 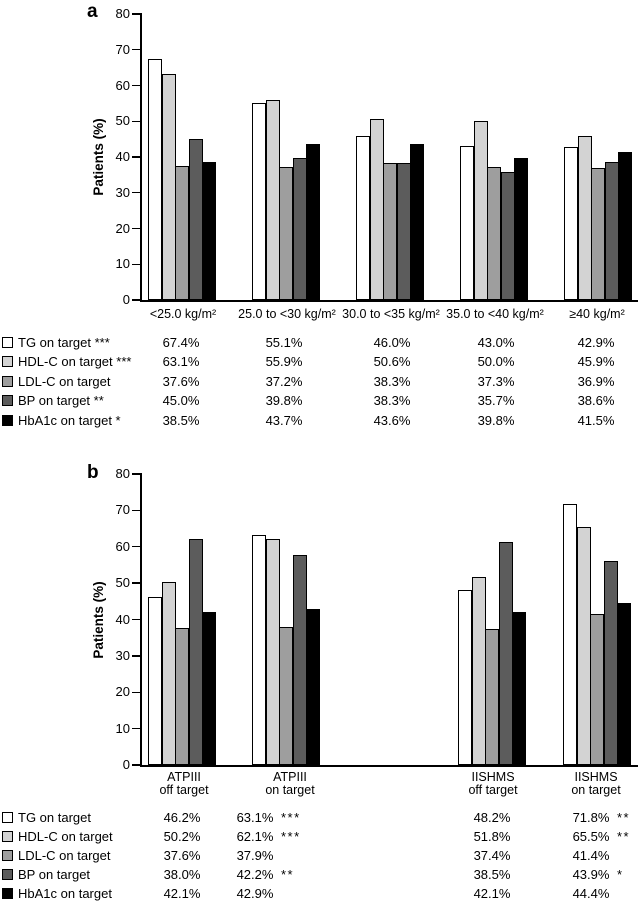 I want to click on table-value: 63.1% ***, so click(x=255, y=818).